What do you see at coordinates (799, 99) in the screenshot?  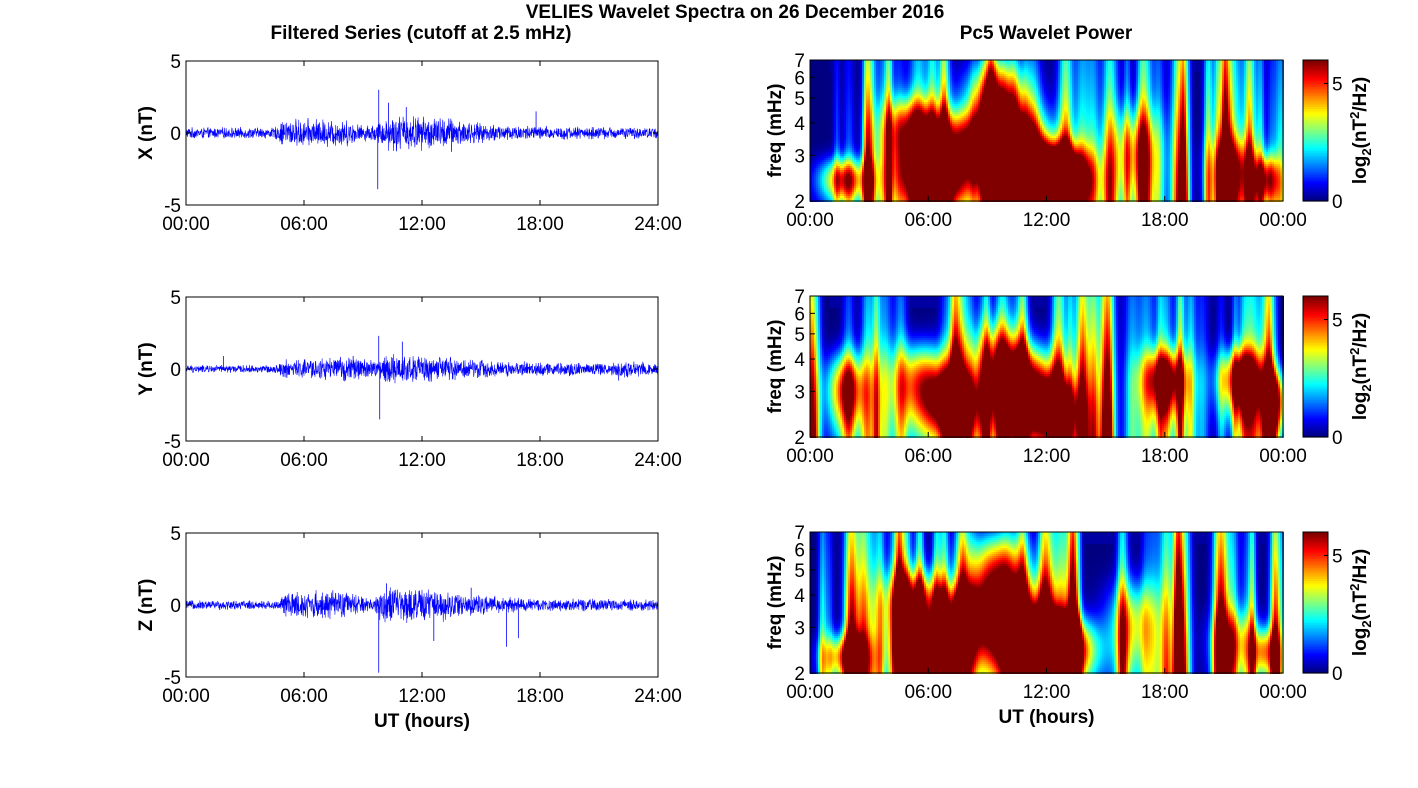 I see `y-tick-label: 5` at bounding box center [799, 99].